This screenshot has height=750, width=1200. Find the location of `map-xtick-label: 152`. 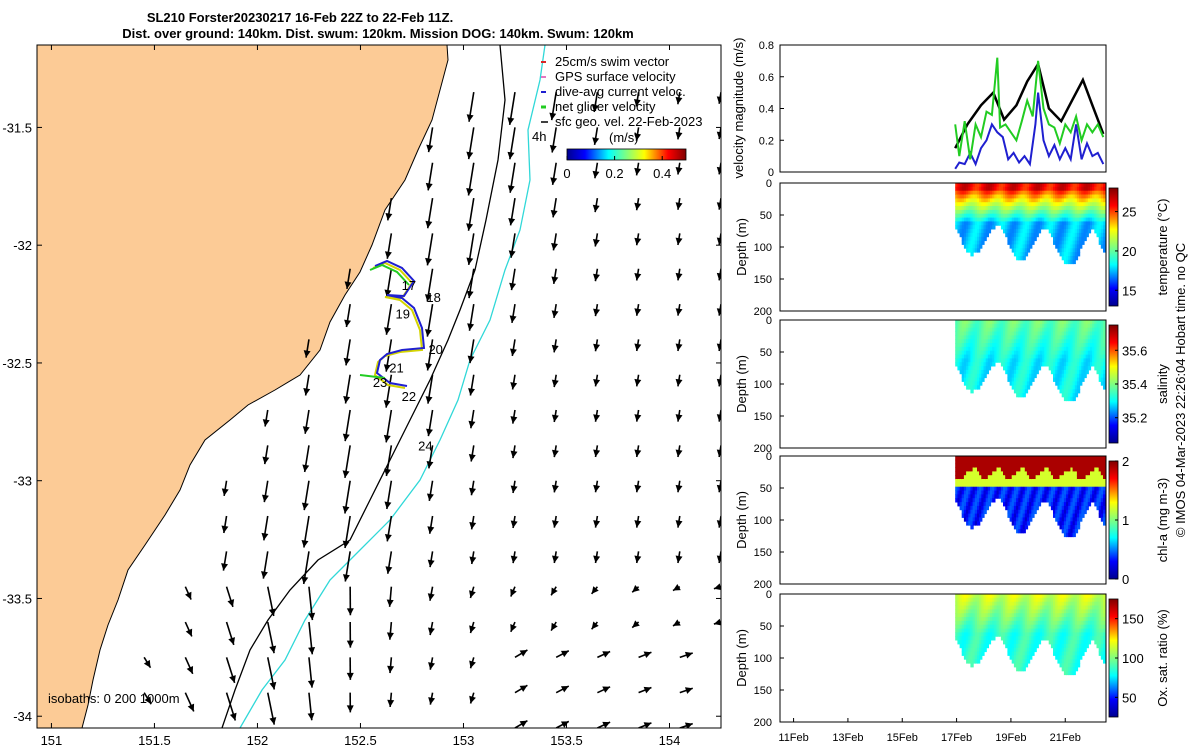

map-xtick-label: 152 is located at coordinates (258, 740).